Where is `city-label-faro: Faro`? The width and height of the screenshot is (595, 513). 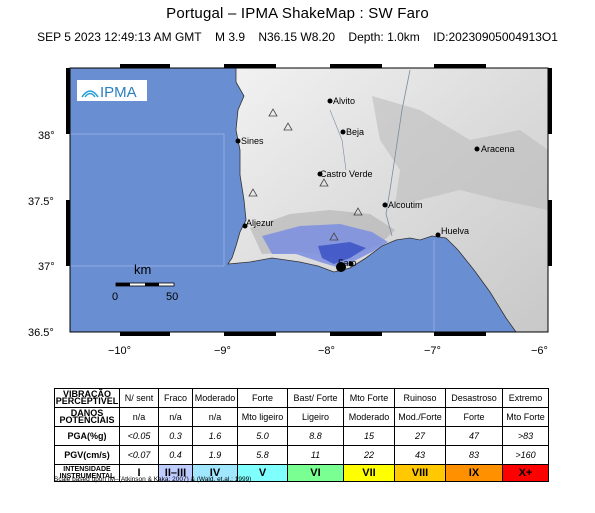 city-label-faro: Faro is located at coordinates (347, 263).